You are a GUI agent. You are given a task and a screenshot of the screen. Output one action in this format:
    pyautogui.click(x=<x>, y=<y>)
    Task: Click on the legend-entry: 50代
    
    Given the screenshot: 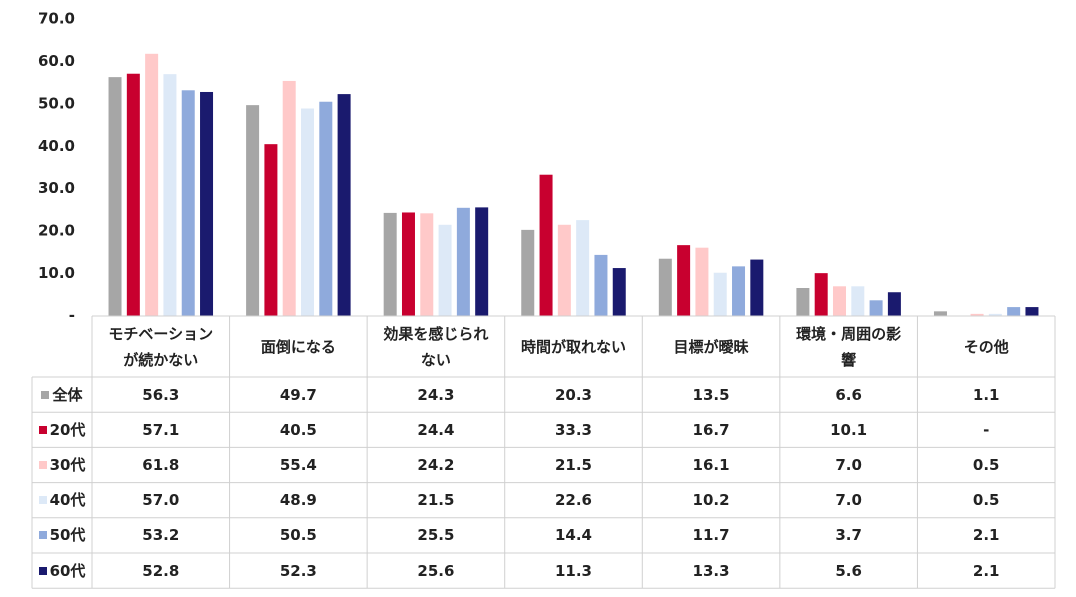 What is the action you would take?
    pyautogui.click(x=62, y=535)
    